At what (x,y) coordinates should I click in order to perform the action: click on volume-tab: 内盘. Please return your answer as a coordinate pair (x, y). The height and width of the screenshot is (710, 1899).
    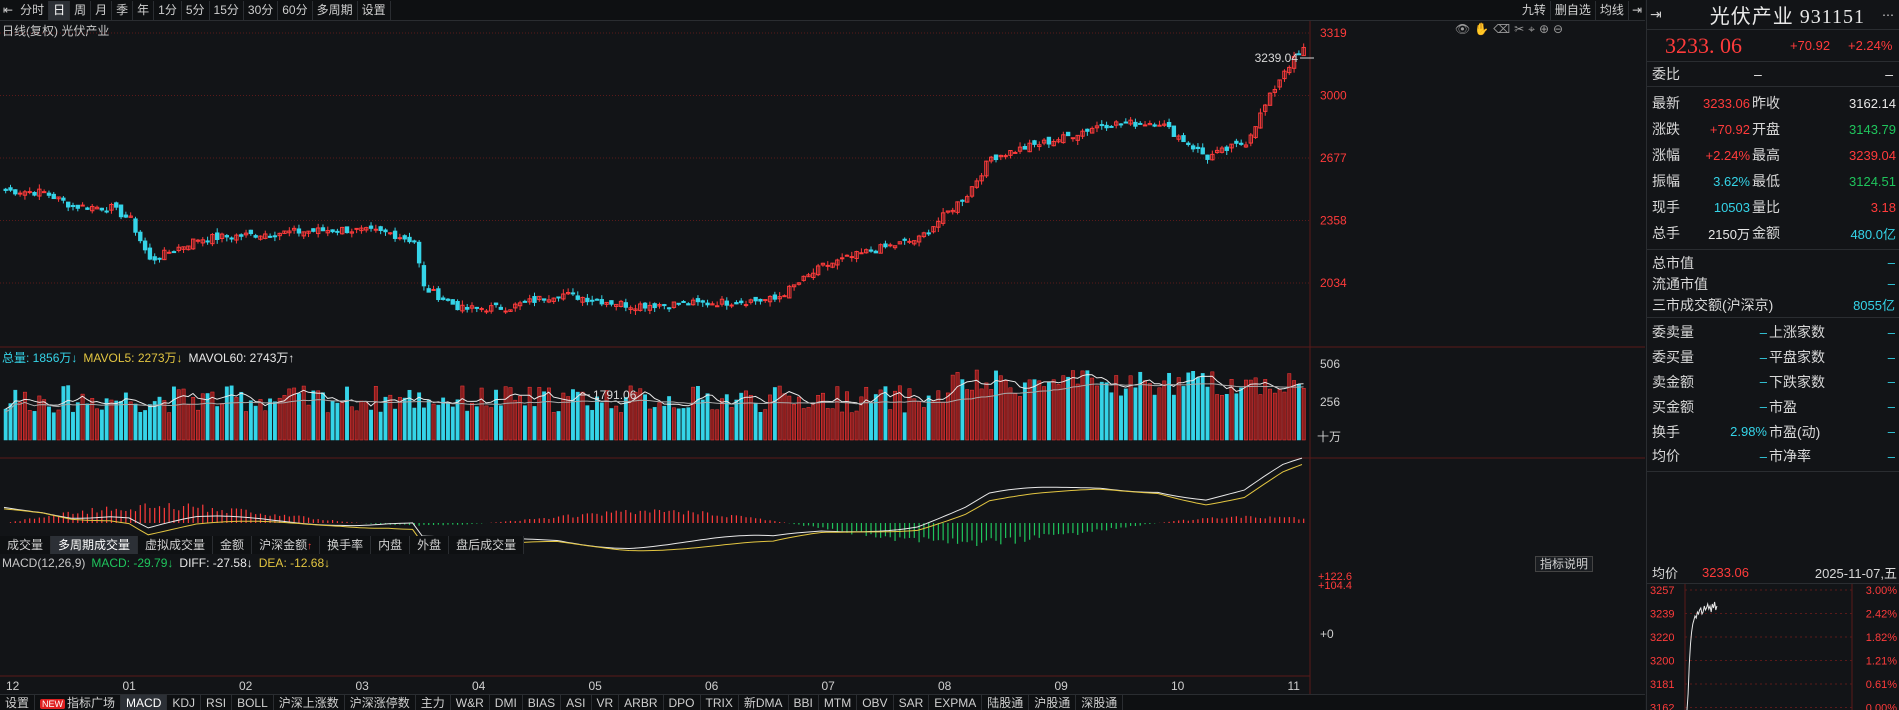
    Looking at the image, I should click on (391, 545).